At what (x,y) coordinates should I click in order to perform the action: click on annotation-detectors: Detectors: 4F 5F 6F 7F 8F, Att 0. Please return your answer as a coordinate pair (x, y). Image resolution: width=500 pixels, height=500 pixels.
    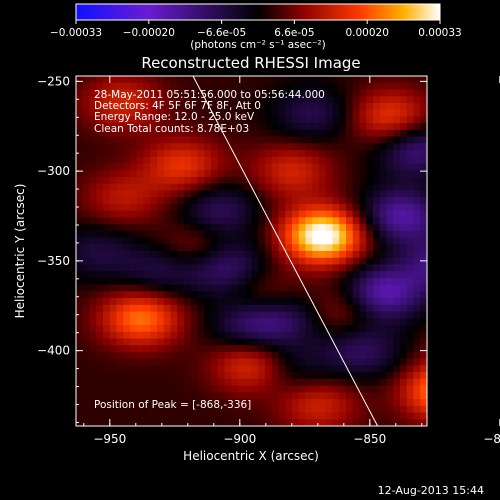
    Looking at the image, I should click on (177, 106).